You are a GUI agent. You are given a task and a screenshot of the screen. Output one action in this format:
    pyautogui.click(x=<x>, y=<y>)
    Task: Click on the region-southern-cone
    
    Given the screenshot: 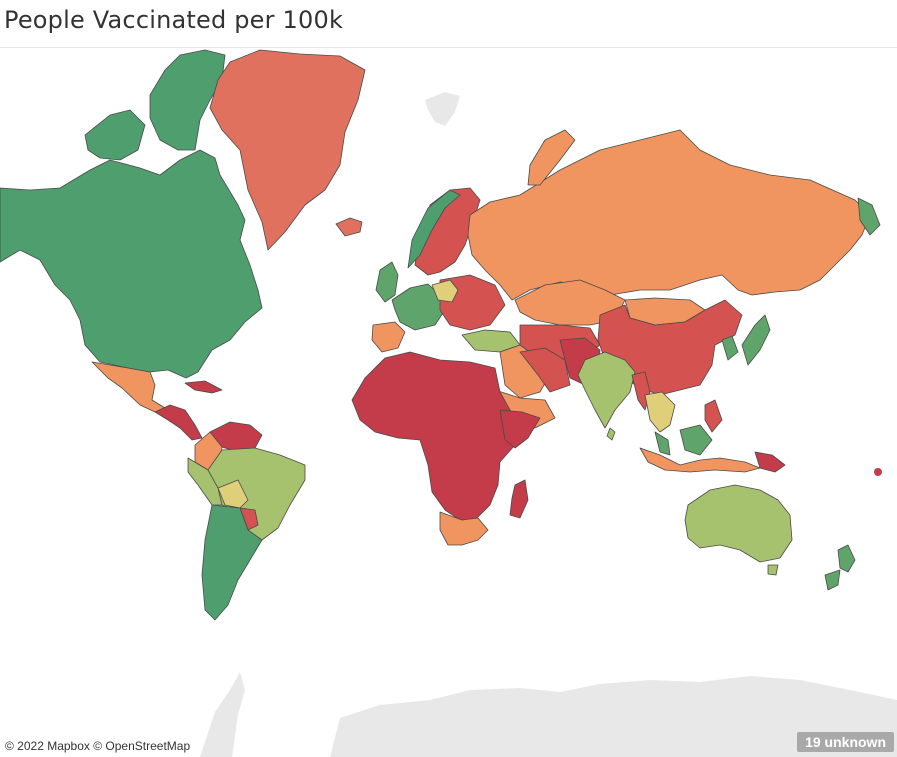 What is the action you would take?
    pyautogui.click(x=232, y=562)
    